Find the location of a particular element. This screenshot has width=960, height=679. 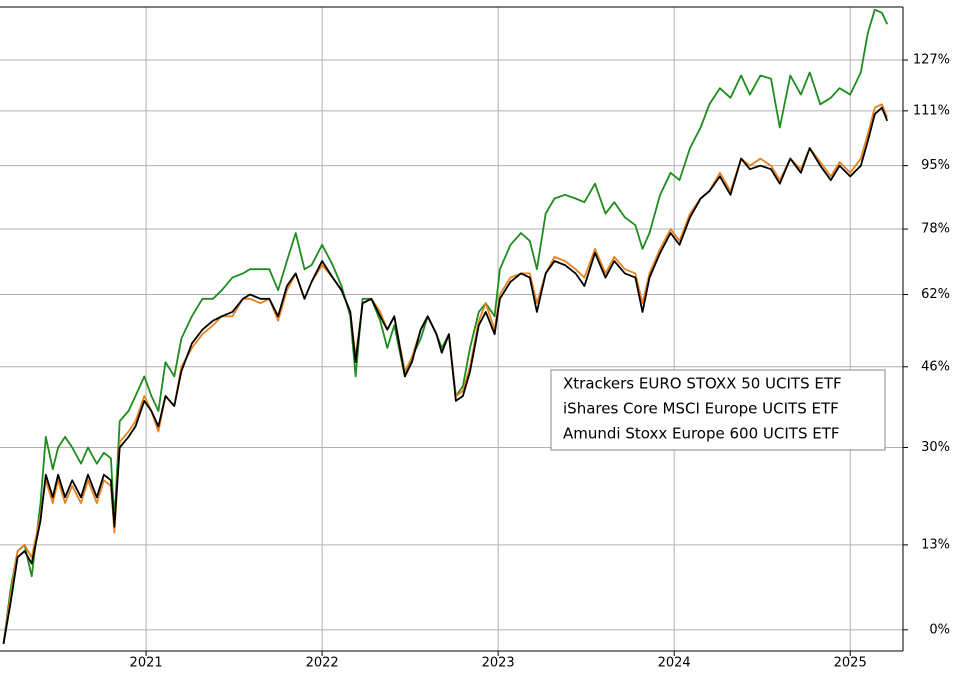

legend-entry: Xtrackers EURO STOXX 50 UCITS ETF is located at coordinates (702, 384).